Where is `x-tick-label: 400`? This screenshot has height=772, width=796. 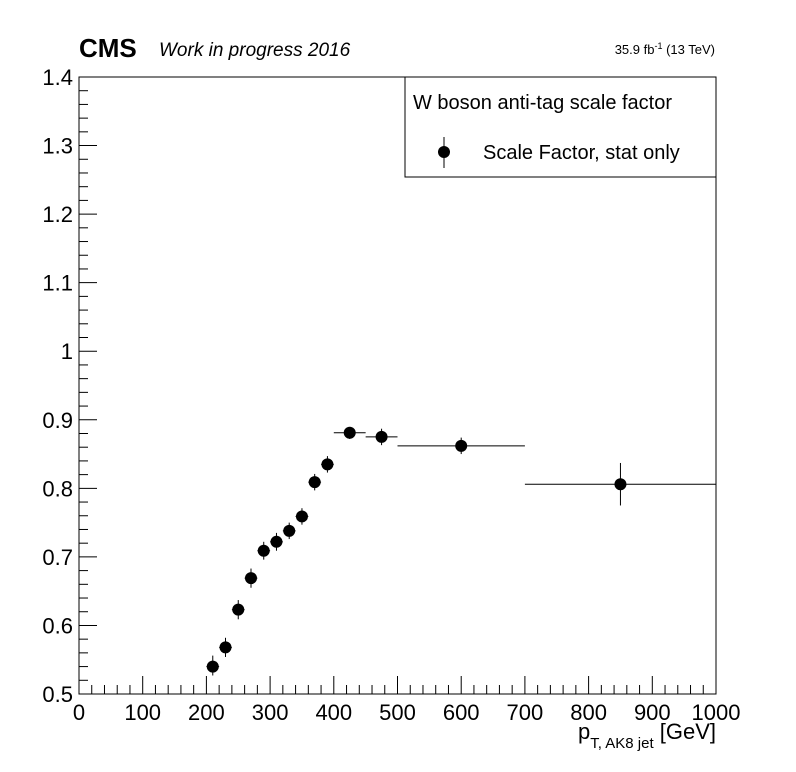 x-tick-label: 400 is located at coordinates (333, 712).